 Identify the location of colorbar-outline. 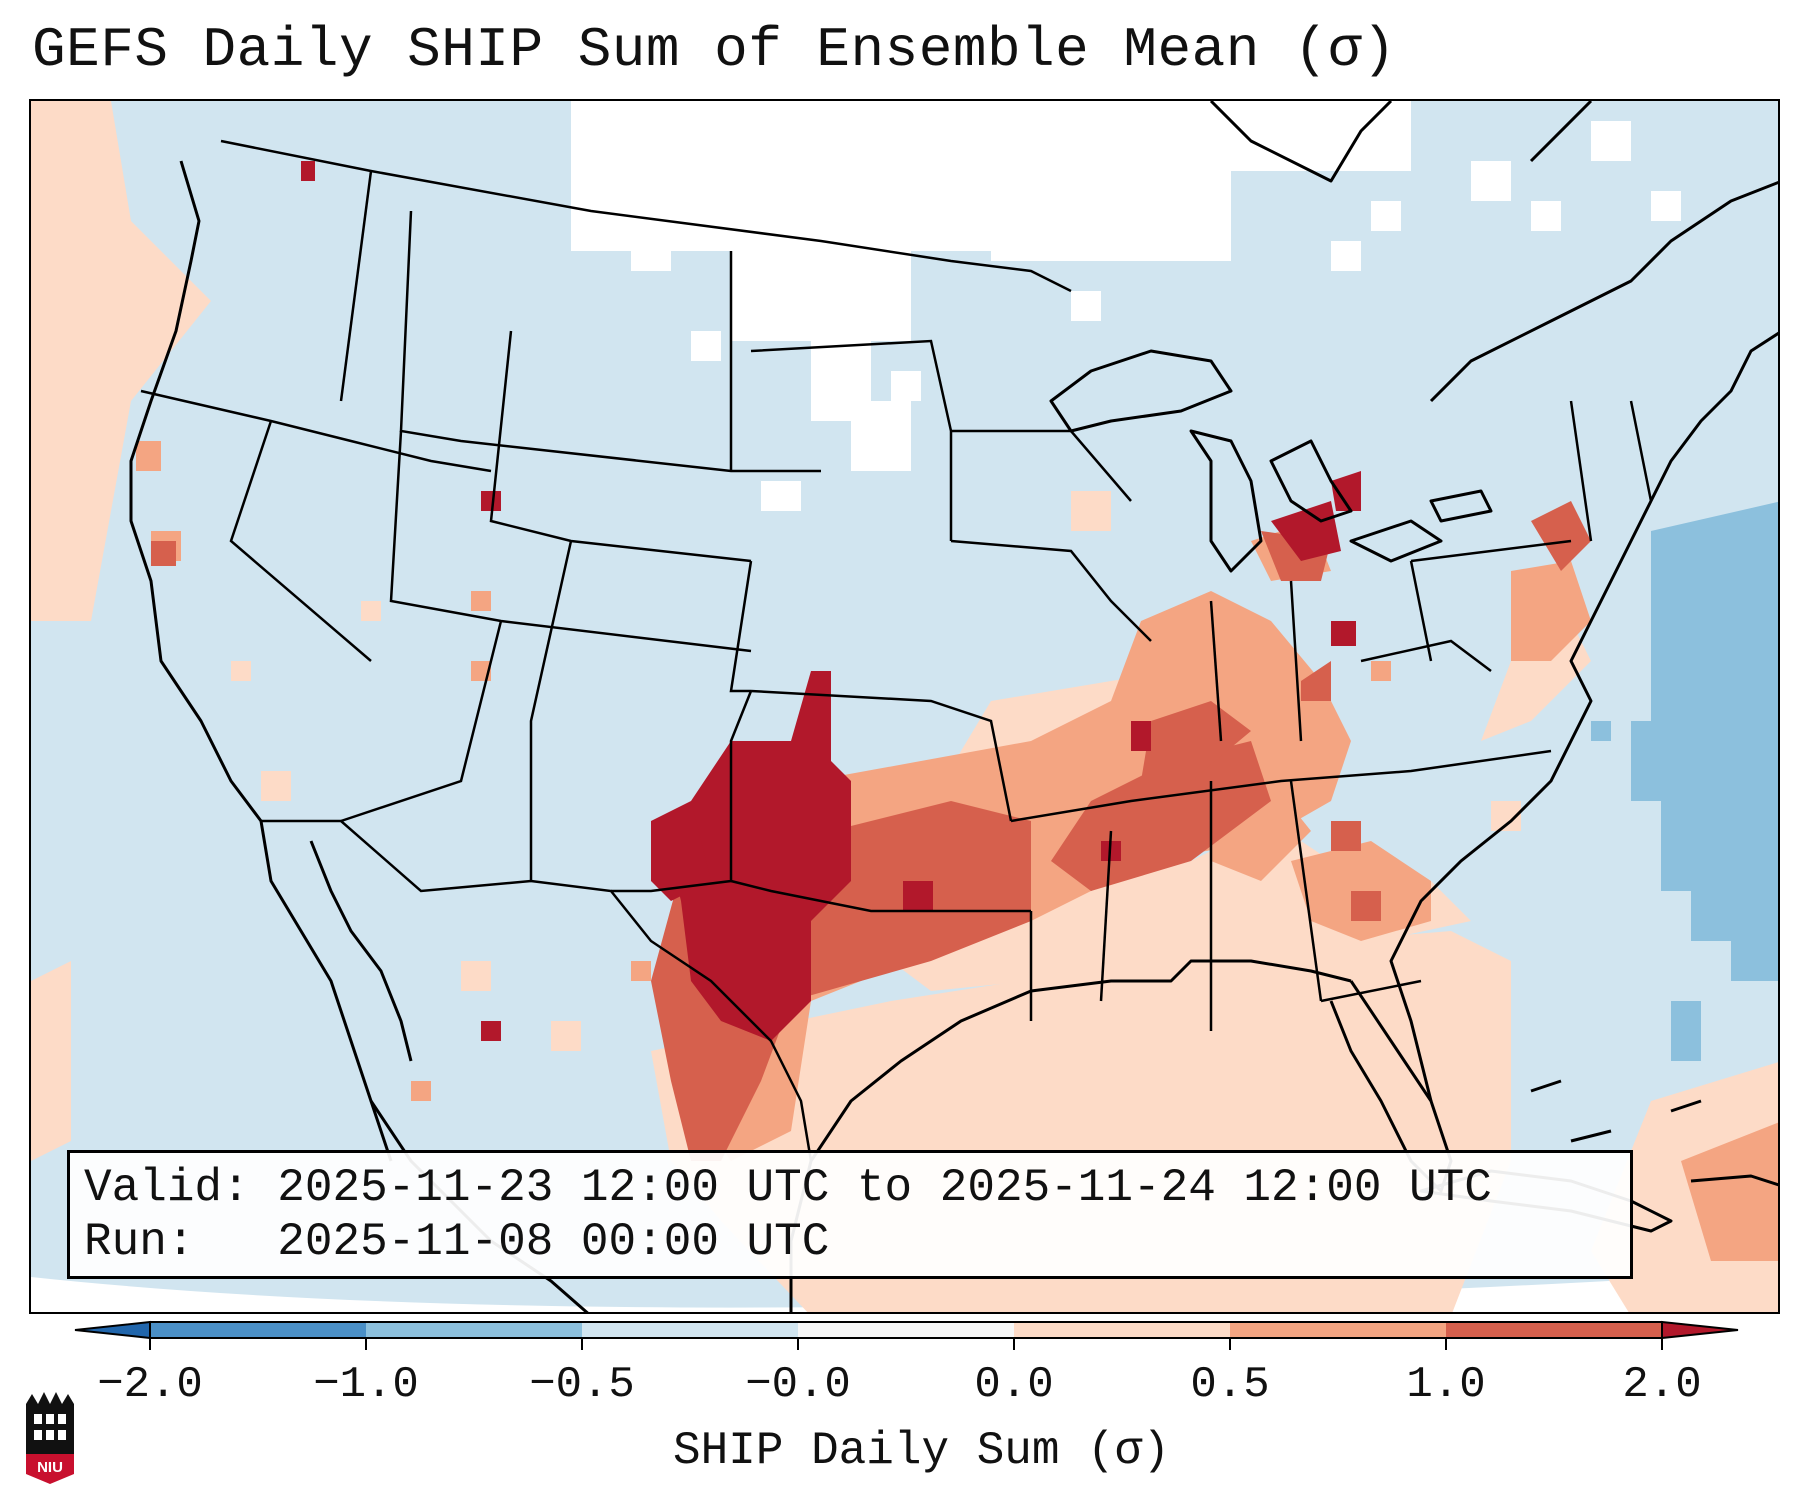
(906, 1330).